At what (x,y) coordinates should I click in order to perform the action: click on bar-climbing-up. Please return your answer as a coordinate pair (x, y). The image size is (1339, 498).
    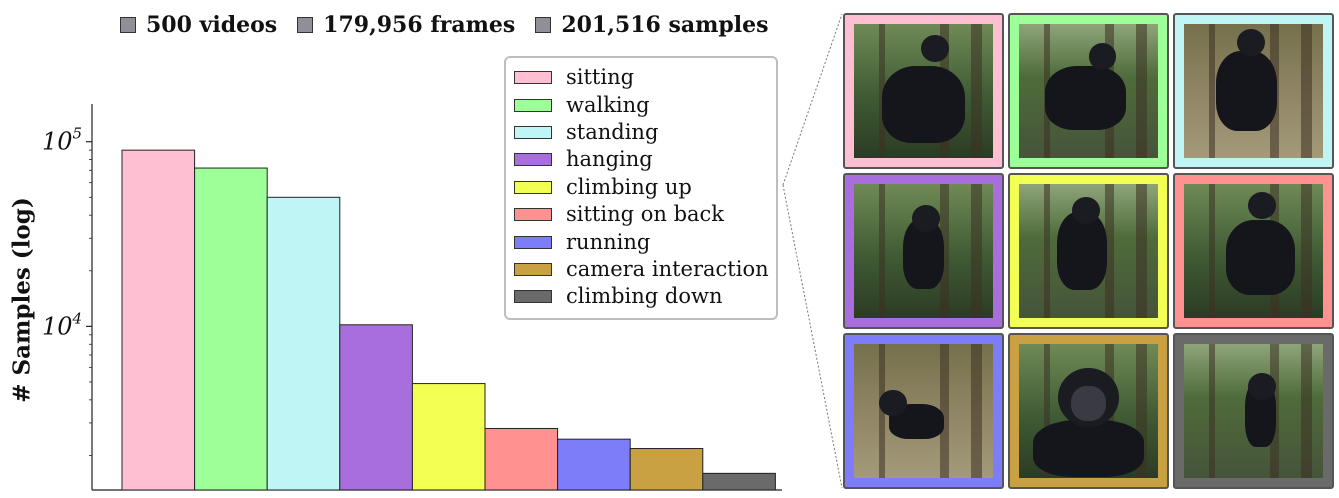
    Looking at the image, I should click on (448, 437).